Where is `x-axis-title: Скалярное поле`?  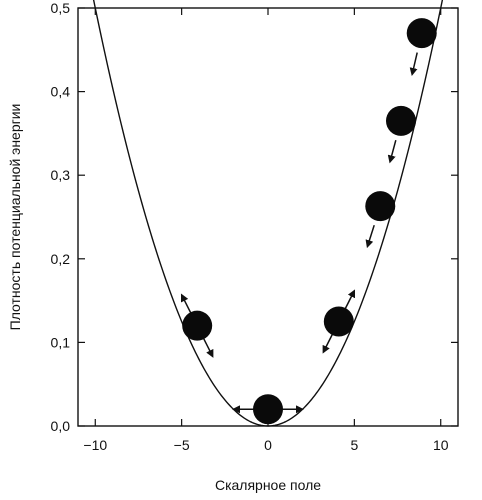 x-axis-title: Скалярное поле is located at coordinates (268, 485).